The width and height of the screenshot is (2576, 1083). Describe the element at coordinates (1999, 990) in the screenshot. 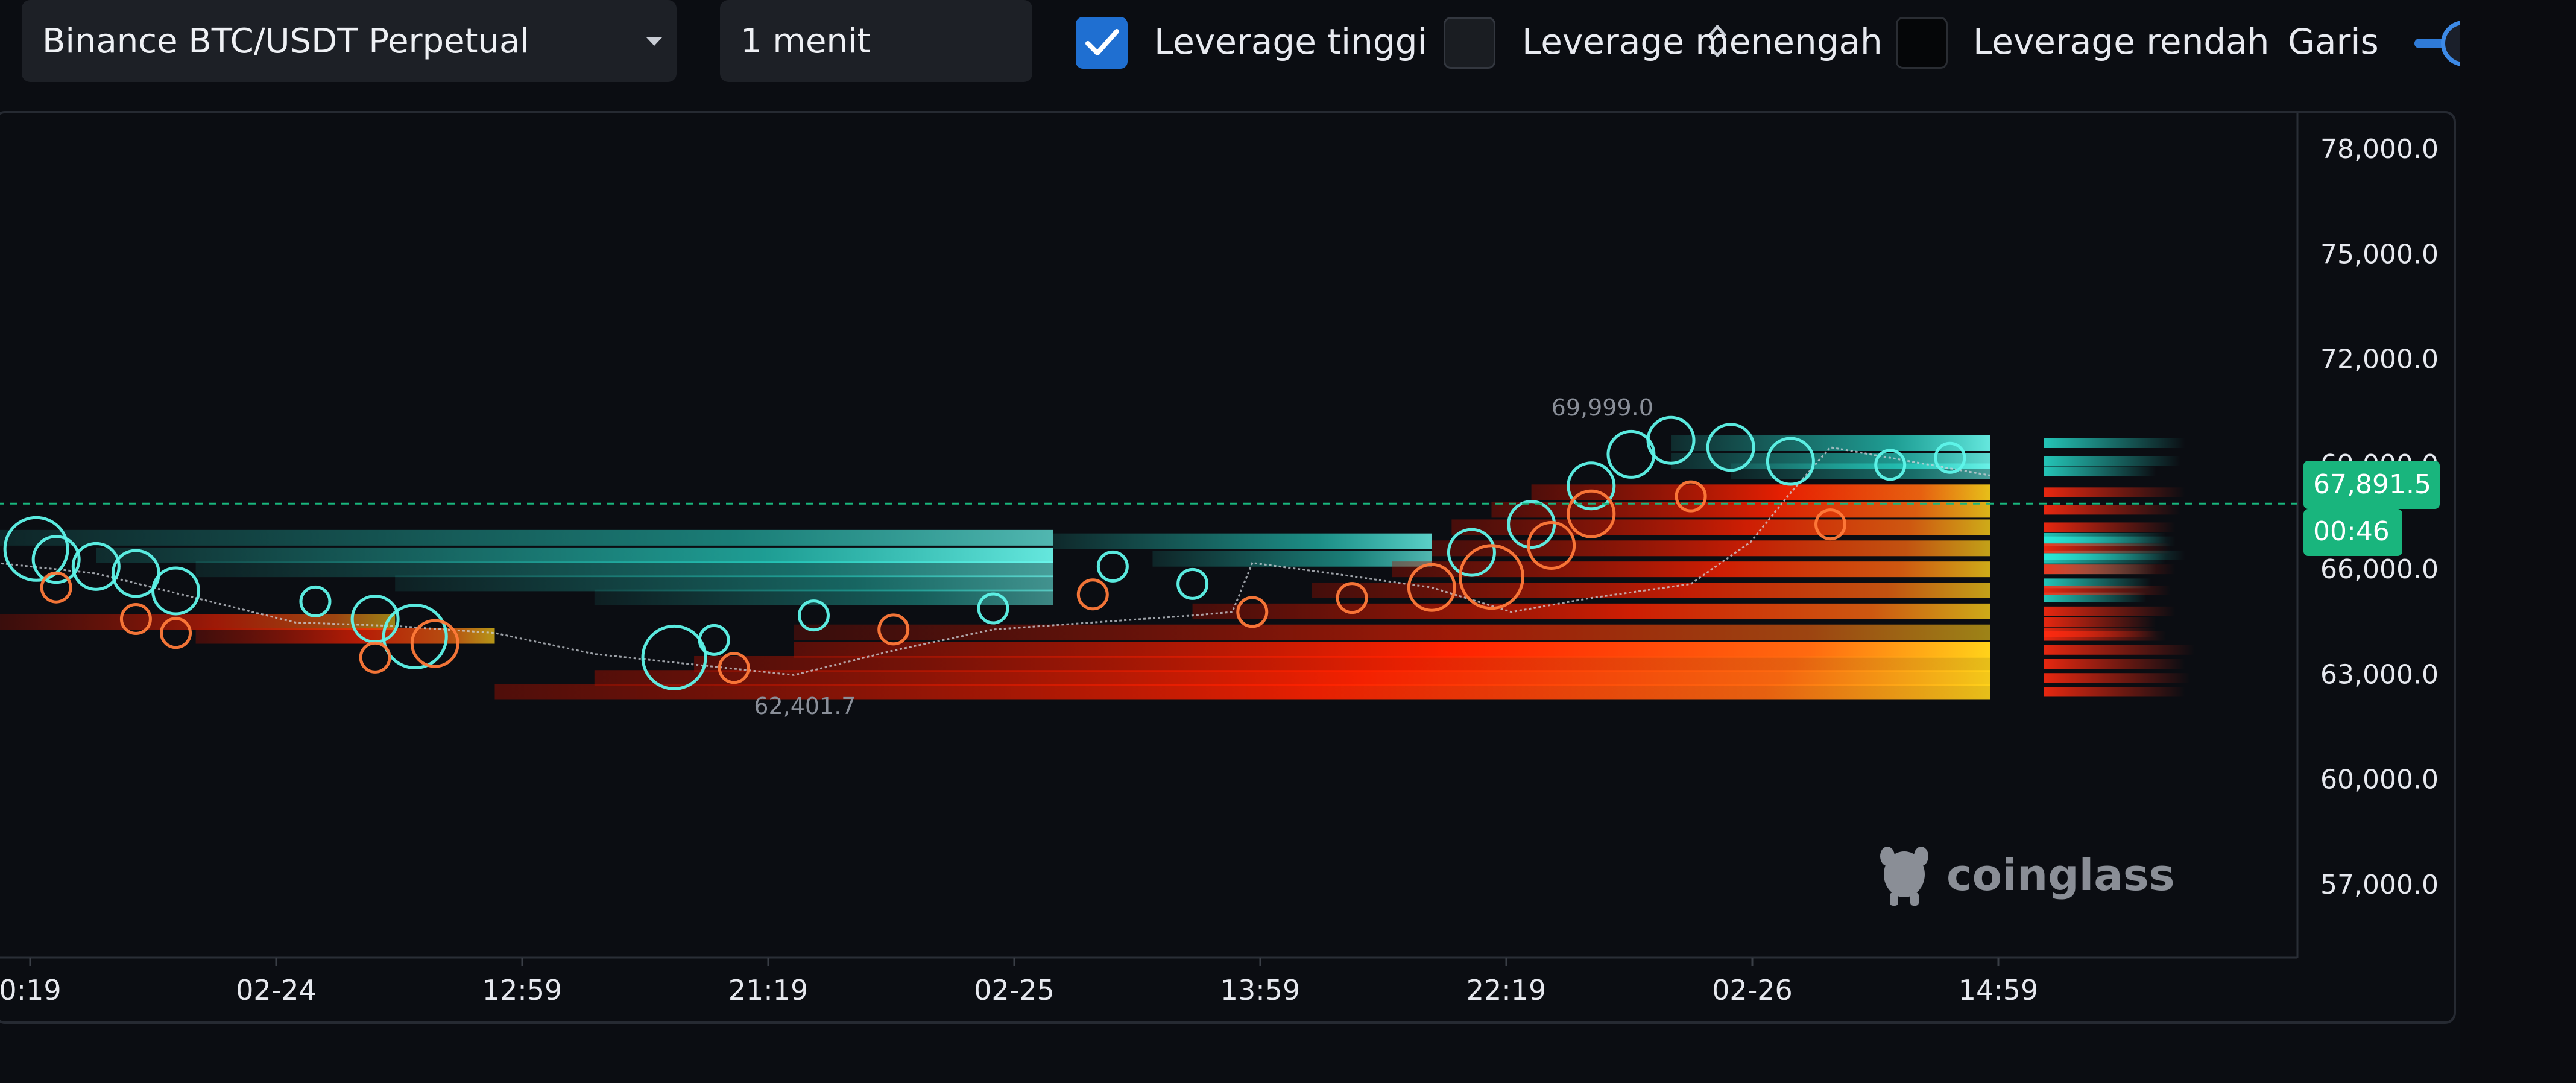

I see `x-tick-label: 14:59` at that location.